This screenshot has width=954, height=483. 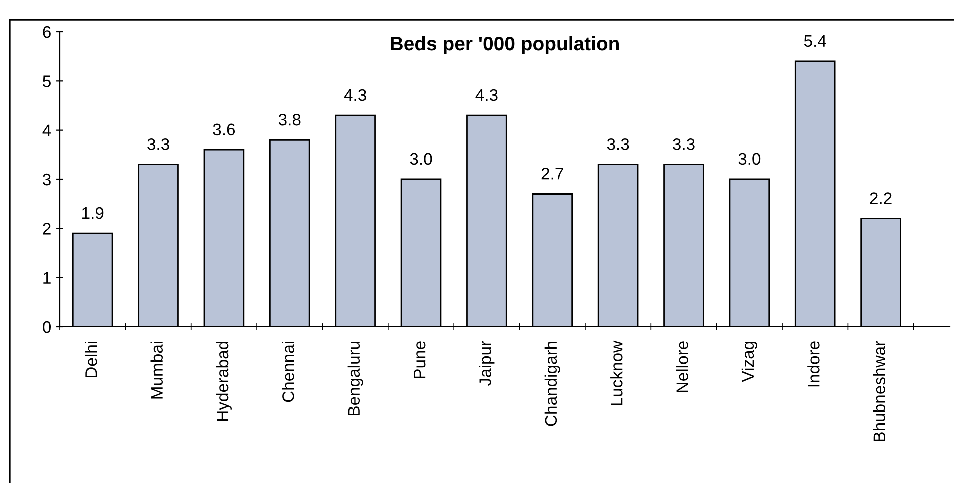 I want to click on x-tick-label: Jaipur, so click(x=487, y=363).